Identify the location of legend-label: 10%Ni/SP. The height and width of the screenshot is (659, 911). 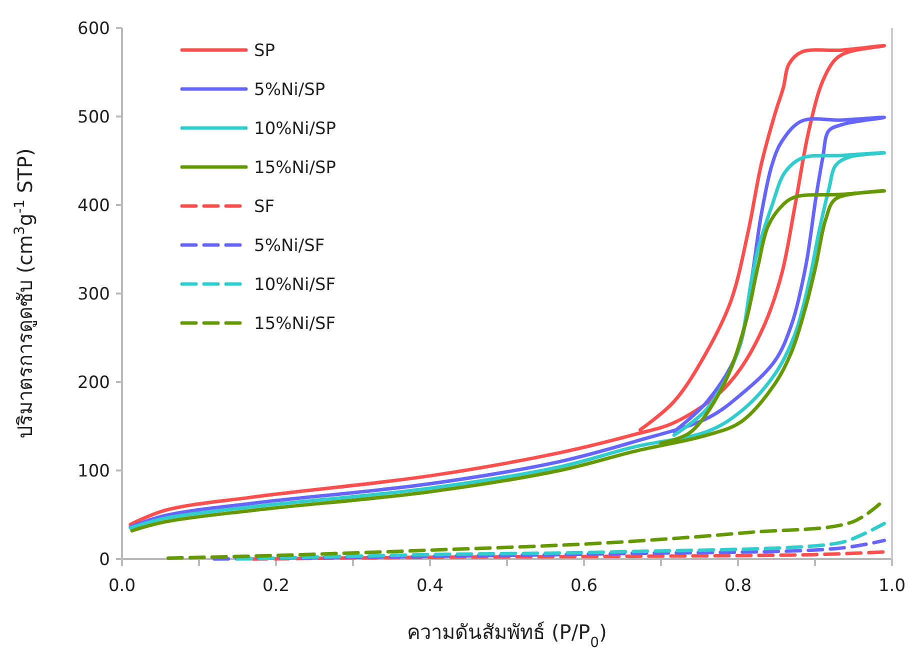
(295, 128).